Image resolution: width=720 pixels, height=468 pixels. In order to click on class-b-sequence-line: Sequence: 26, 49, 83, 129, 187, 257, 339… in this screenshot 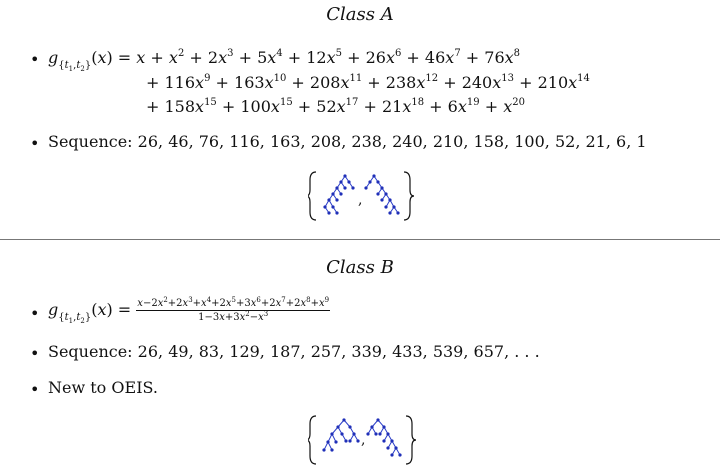, I will do `click(294, 351)`.